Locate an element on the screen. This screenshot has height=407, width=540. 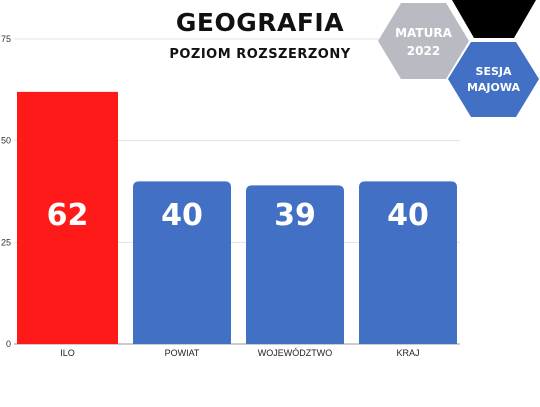
bar-ilo is located at coordinates (67, 217).